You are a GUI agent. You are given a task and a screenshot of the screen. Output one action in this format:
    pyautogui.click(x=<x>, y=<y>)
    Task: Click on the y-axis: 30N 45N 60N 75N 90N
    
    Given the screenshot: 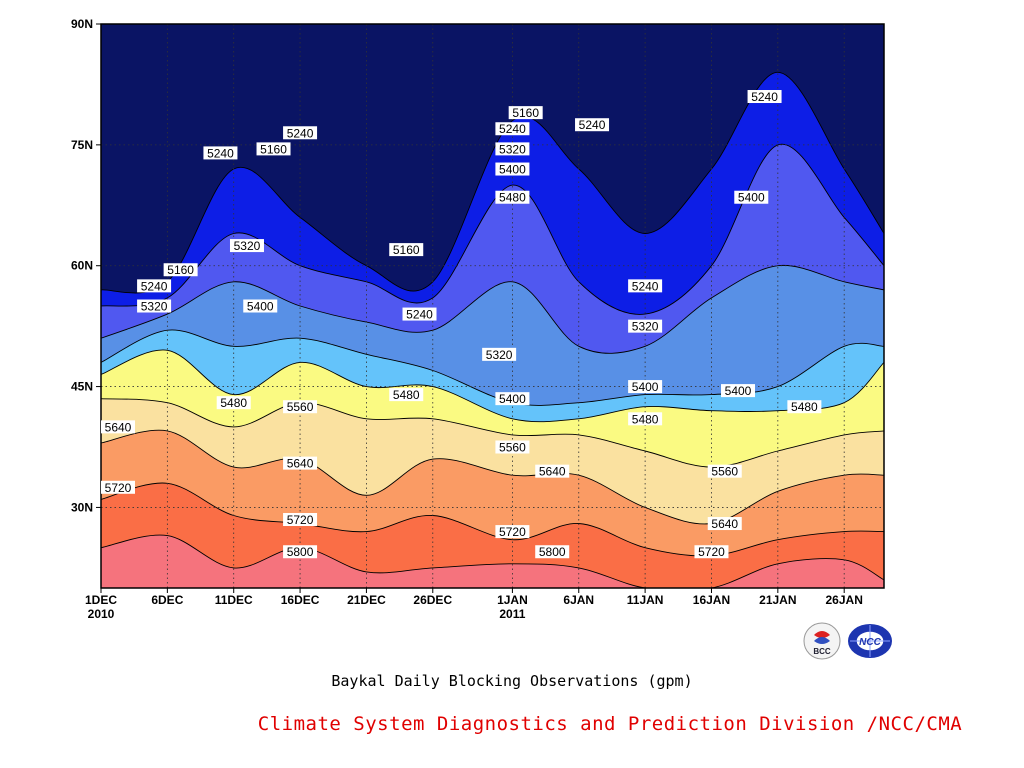 What is the action you would take?
    pyautogui.click(x=86, y=265)
    